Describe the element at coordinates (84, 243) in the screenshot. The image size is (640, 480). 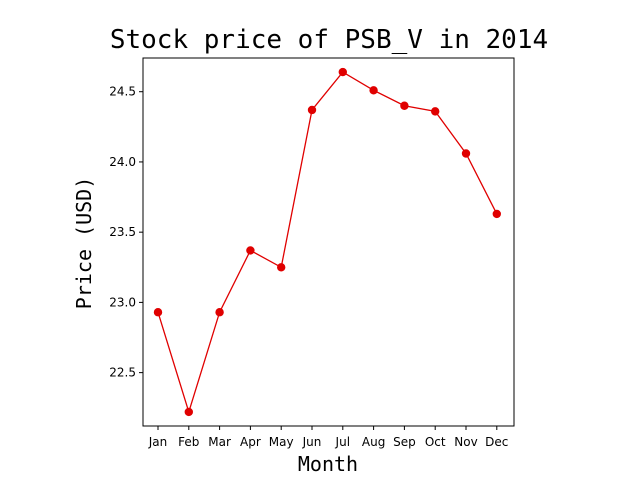
I see `y-axis-label: Price (USD)` at that location.